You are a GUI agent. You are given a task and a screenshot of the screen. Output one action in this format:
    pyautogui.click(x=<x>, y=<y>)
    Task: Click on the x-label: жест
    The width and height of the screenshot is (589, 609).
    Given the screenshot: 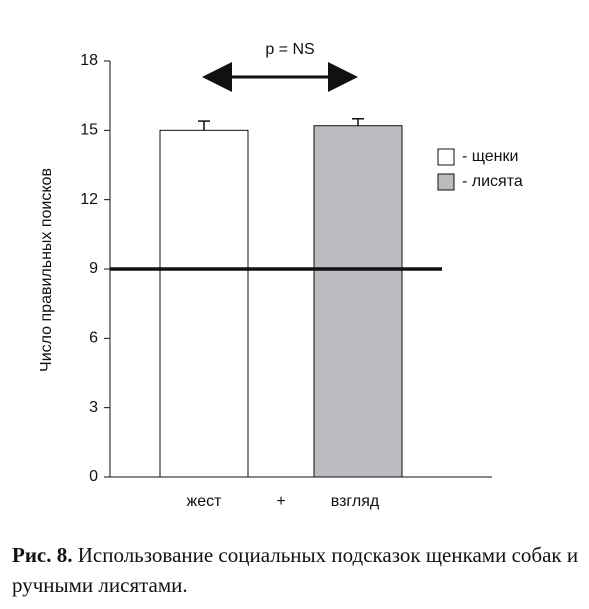 What is the action you would take?
    pyautogui.click(x=205, y=501)
    